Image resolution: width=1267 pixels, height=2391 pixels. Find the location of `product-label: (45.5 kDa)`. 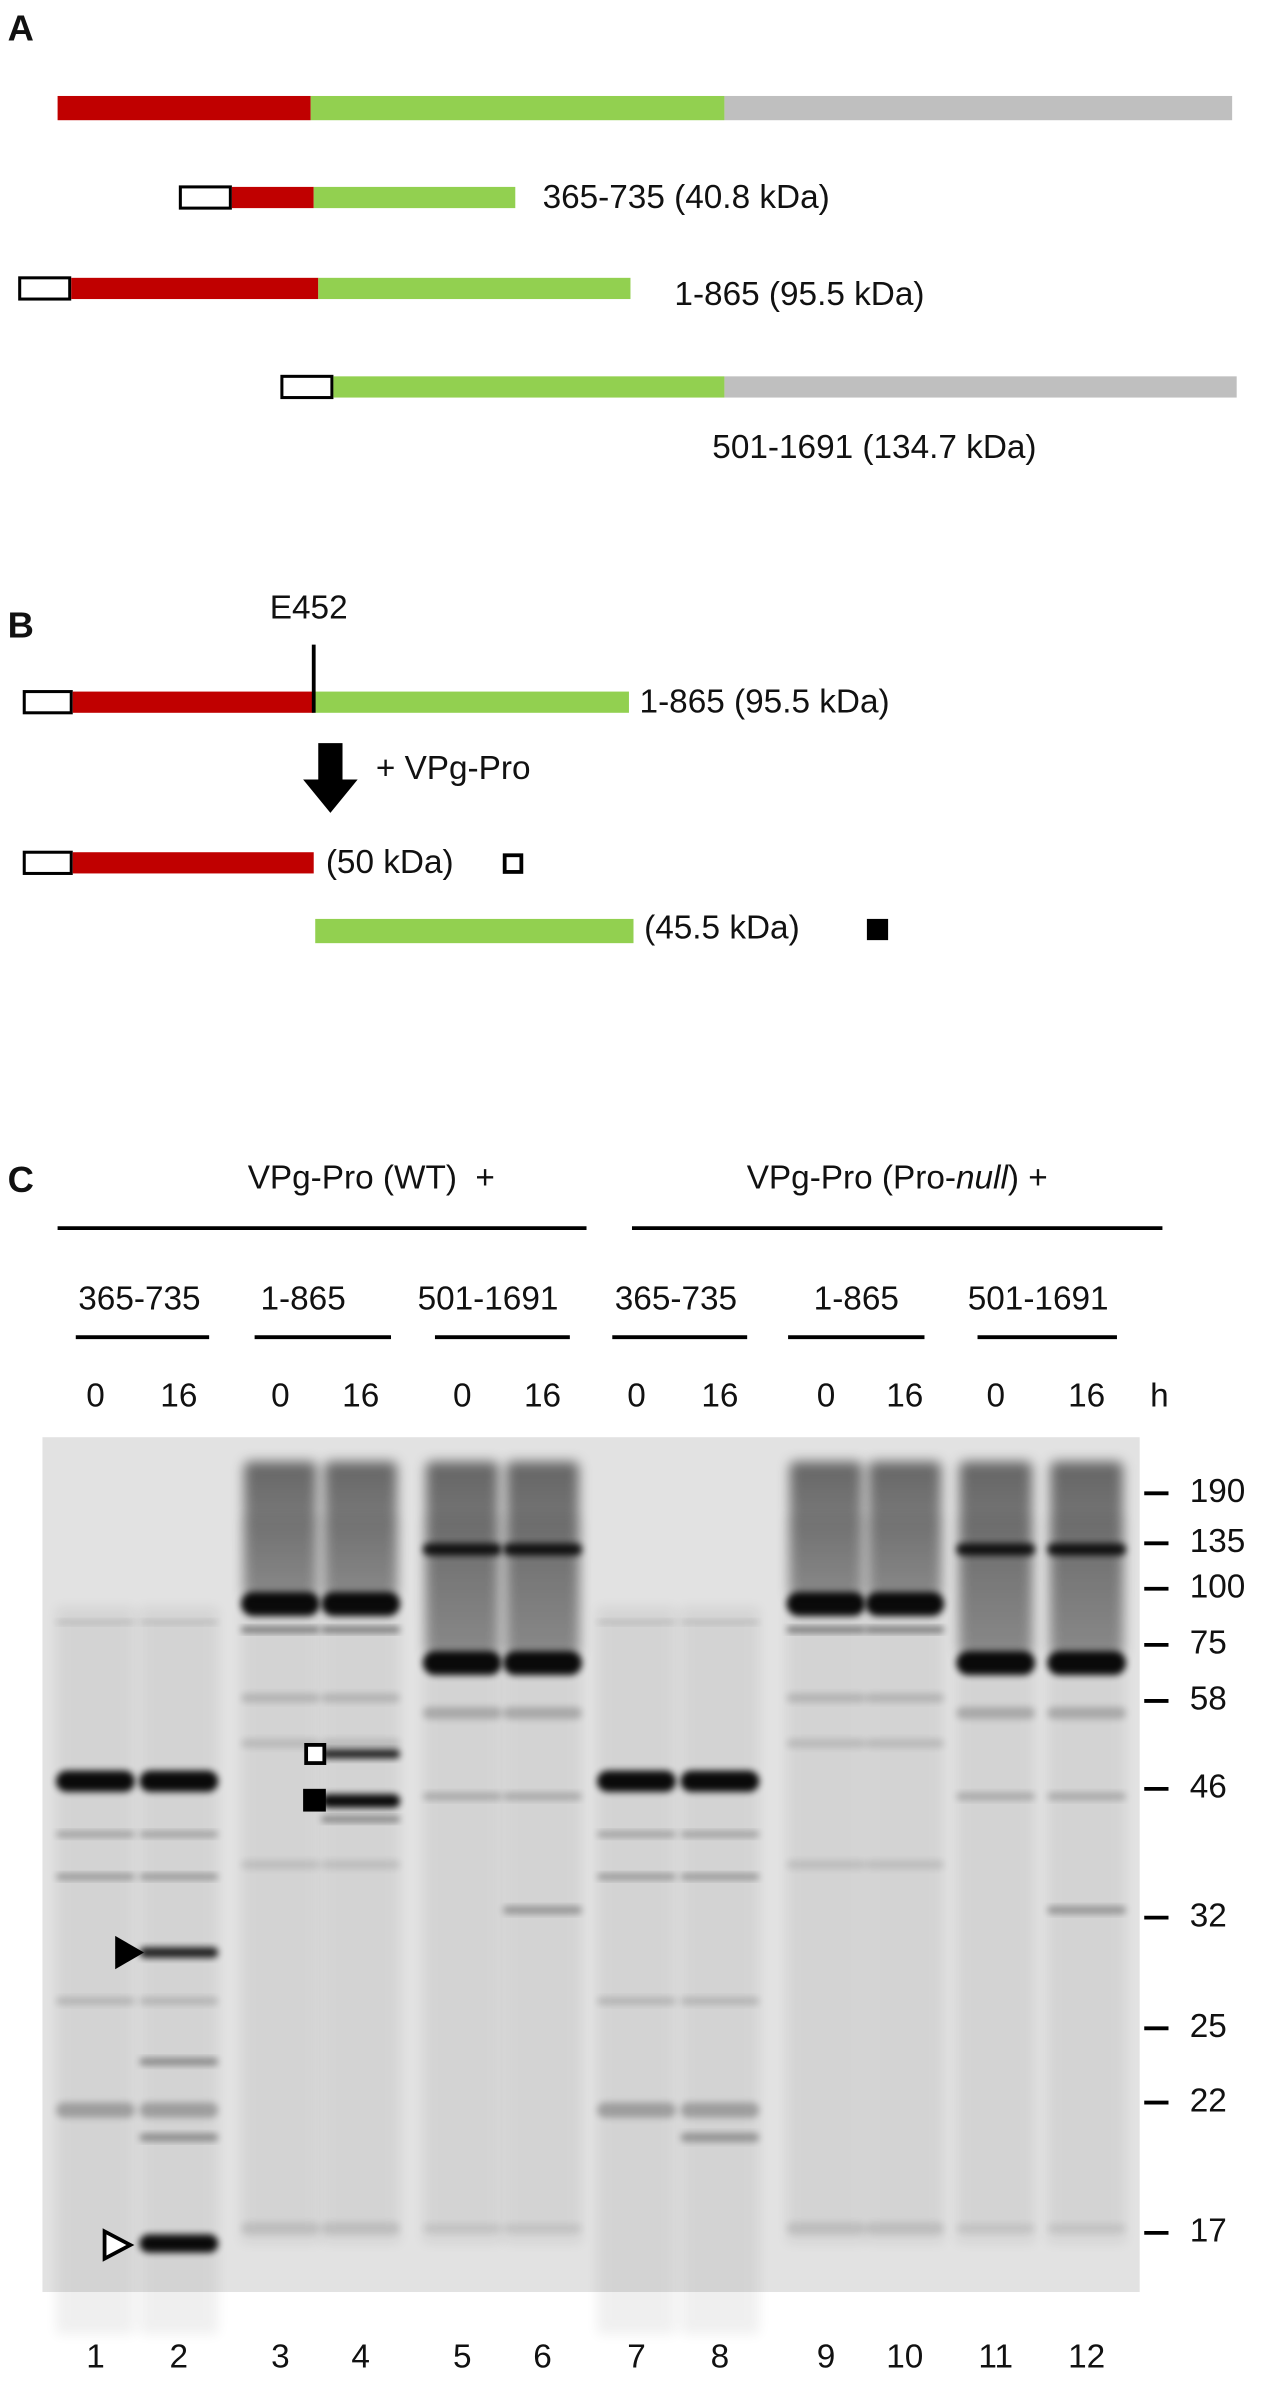

product-label: (45.5 kDa) is located at coordinates (722, 927).